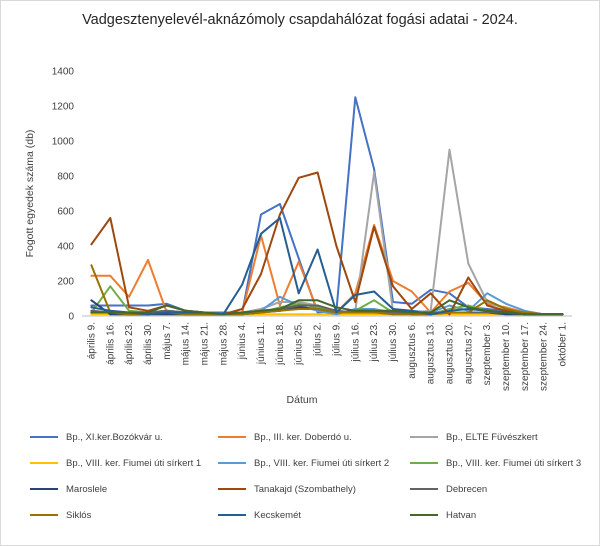  I want to click on x-tick-label: október 1., so click(563, 344).